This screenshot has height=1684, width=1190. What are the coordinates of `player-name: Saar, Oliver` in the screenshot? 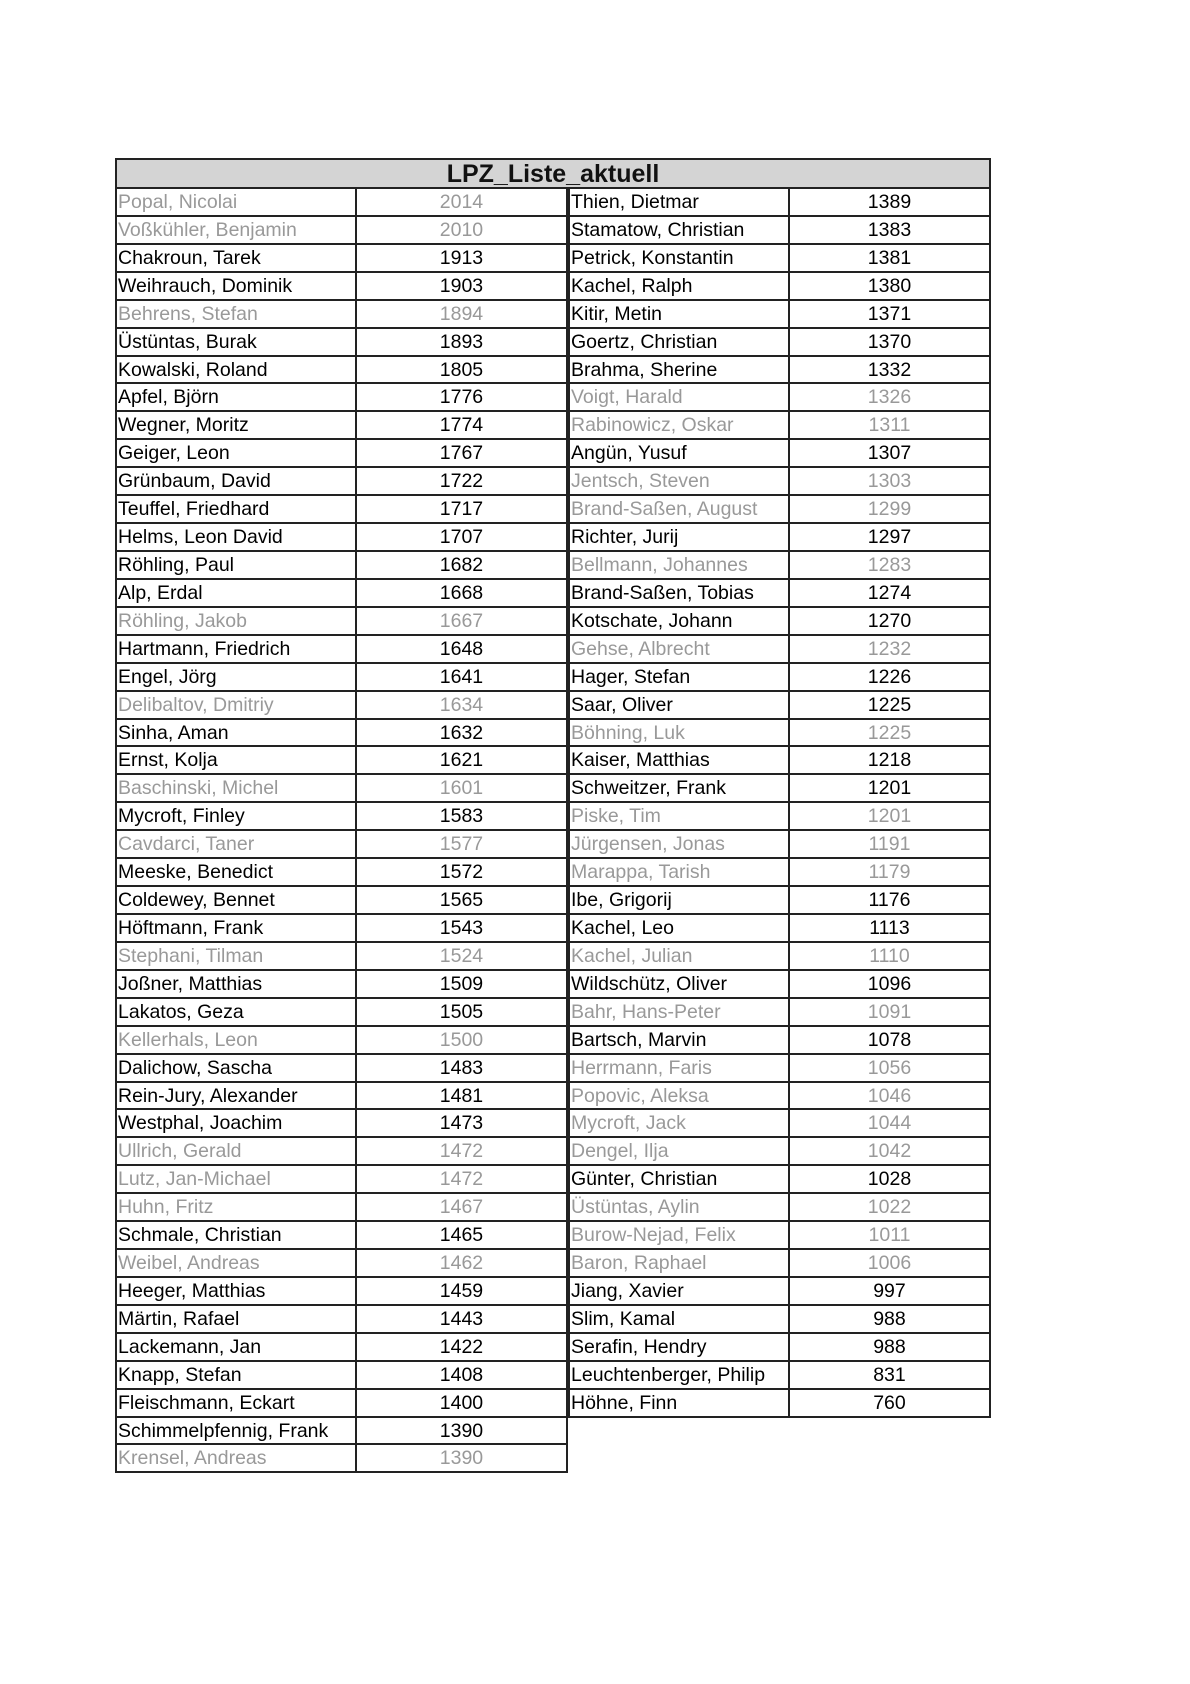 It's located at (680, 704).